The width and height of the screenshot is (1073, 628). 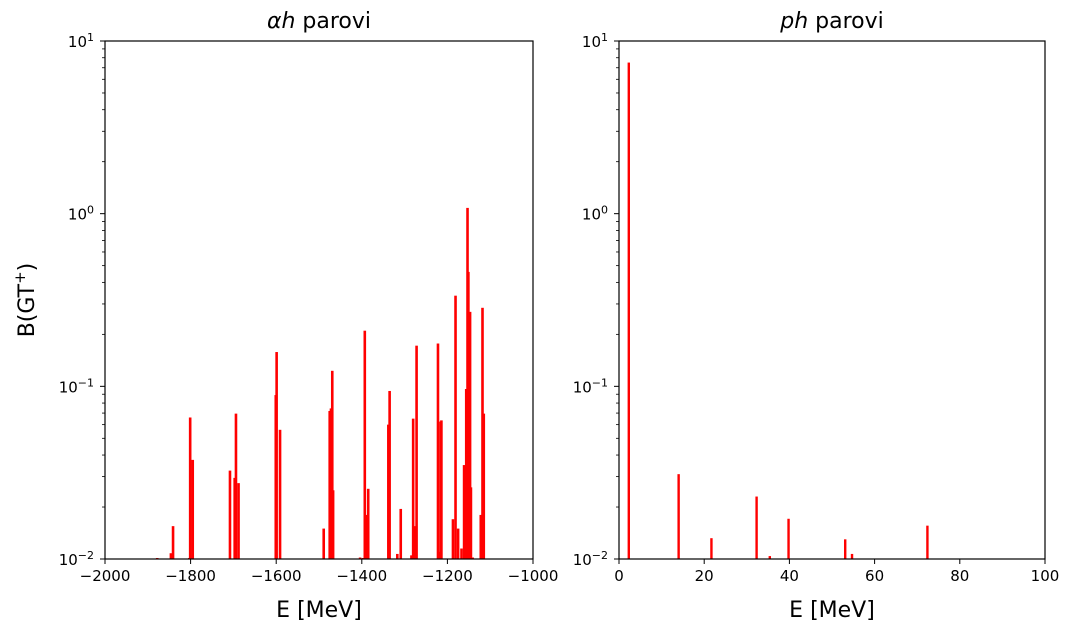 I want to click on title-ph: ph parovi, so click(x=831, y=21).